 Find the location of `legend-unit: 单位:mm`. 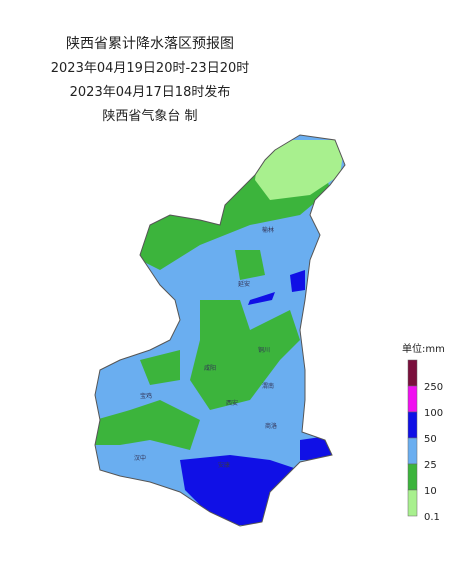

legend-unit: 单位:mm is located at coordinates (423, 348).